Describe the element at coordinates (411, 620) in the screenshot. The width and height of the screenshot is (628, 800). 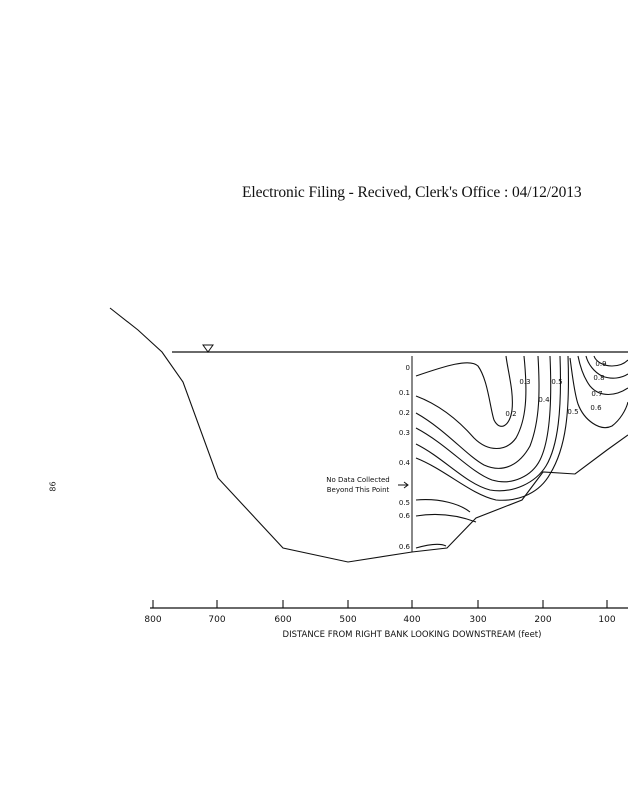
I see `x-tick-label: 400` at that location.